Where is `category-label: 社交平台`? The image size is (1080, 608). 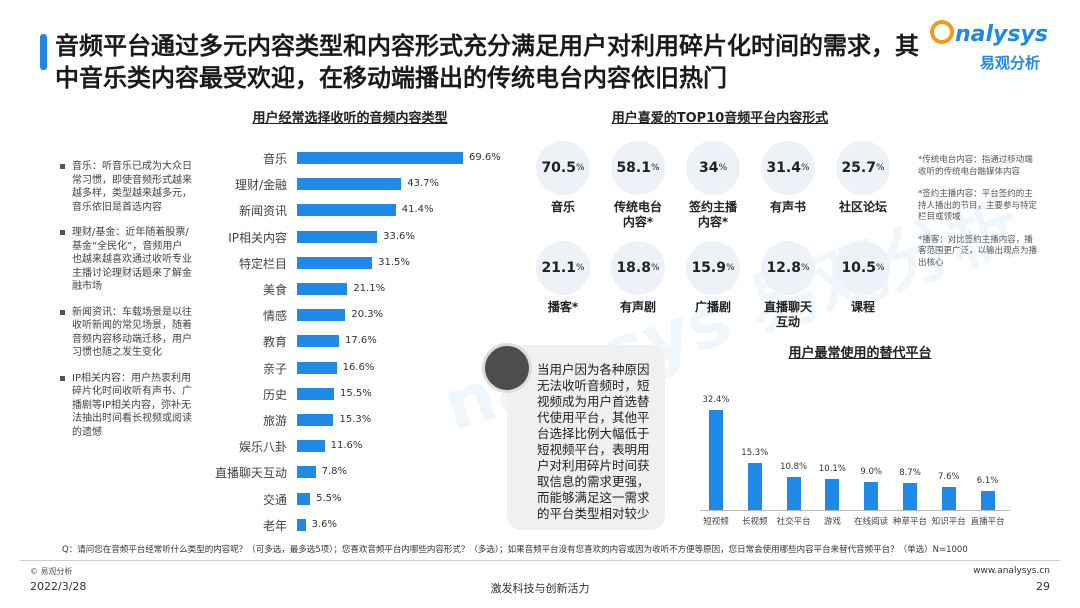 category-label: 社交平台 is located at coordinates (793, 522).